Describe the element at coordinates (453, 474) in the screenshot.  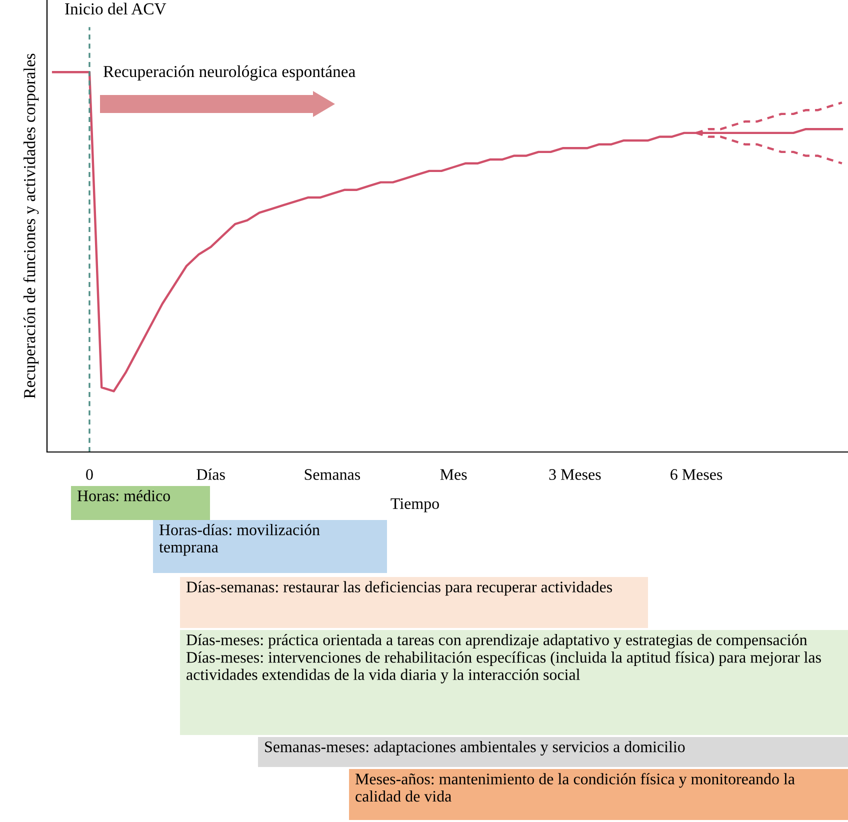
I see `x-tick-label: Mes` at that location.